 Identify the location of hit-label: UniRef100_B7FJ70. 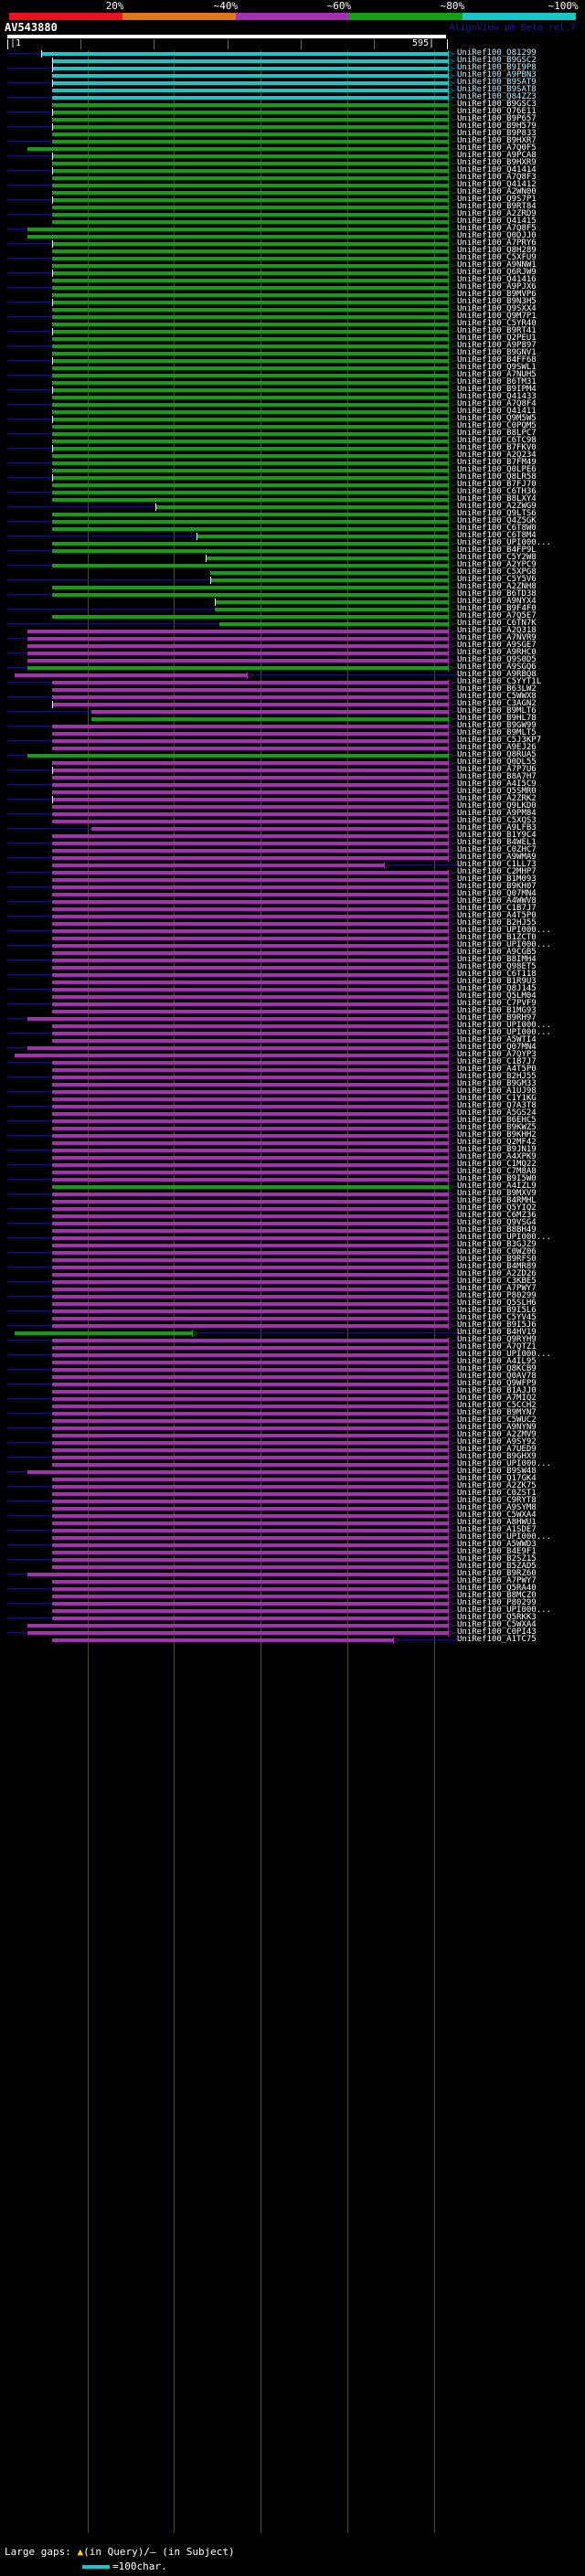
(497, 484).